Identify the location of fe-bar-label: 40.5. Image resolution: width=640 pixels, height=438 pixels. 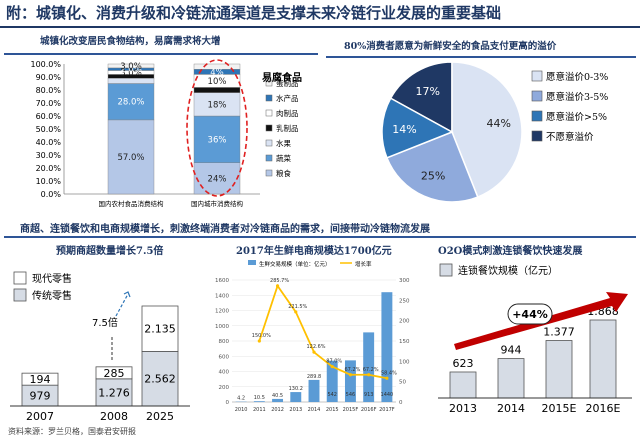
(277, 396).